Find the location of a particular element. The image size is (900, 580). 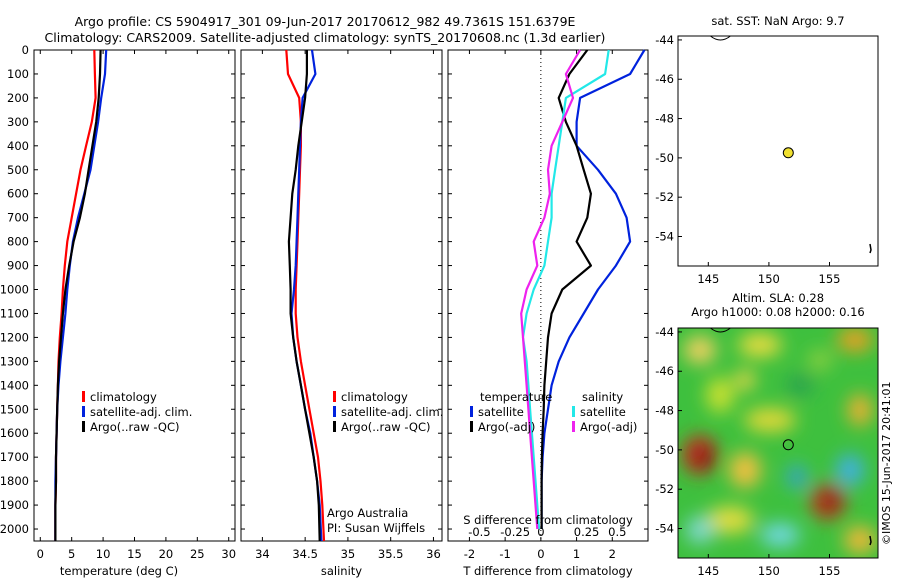

y-tick-label: 1400 is located at coordinates (14, 385).